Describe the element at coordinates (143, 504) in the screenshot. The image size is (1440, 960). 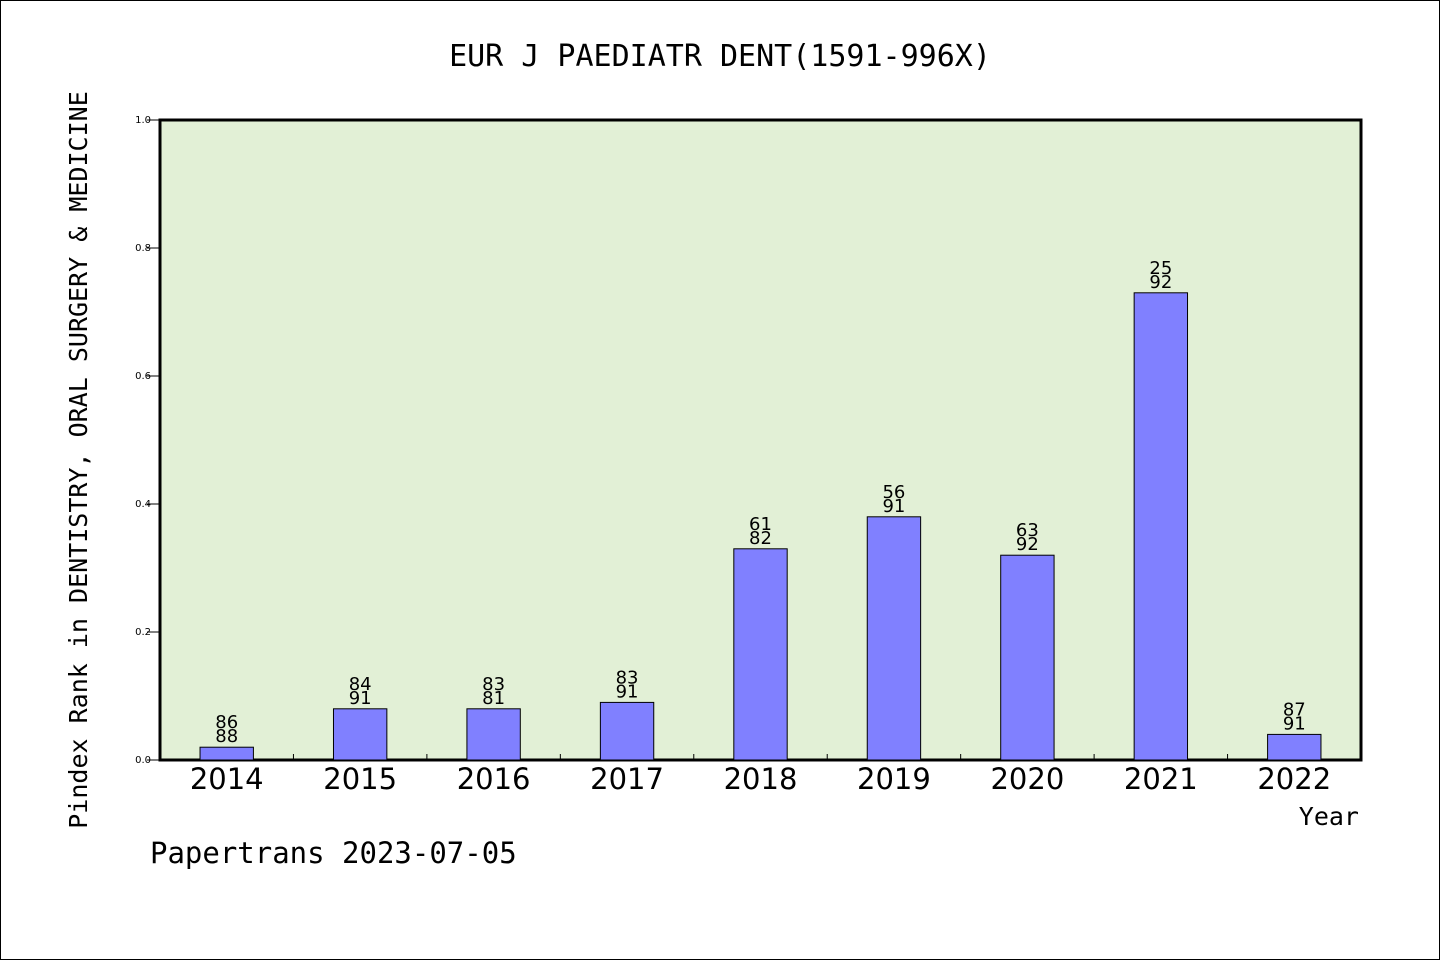
I see `y-tick-label: 0.4` at that location.